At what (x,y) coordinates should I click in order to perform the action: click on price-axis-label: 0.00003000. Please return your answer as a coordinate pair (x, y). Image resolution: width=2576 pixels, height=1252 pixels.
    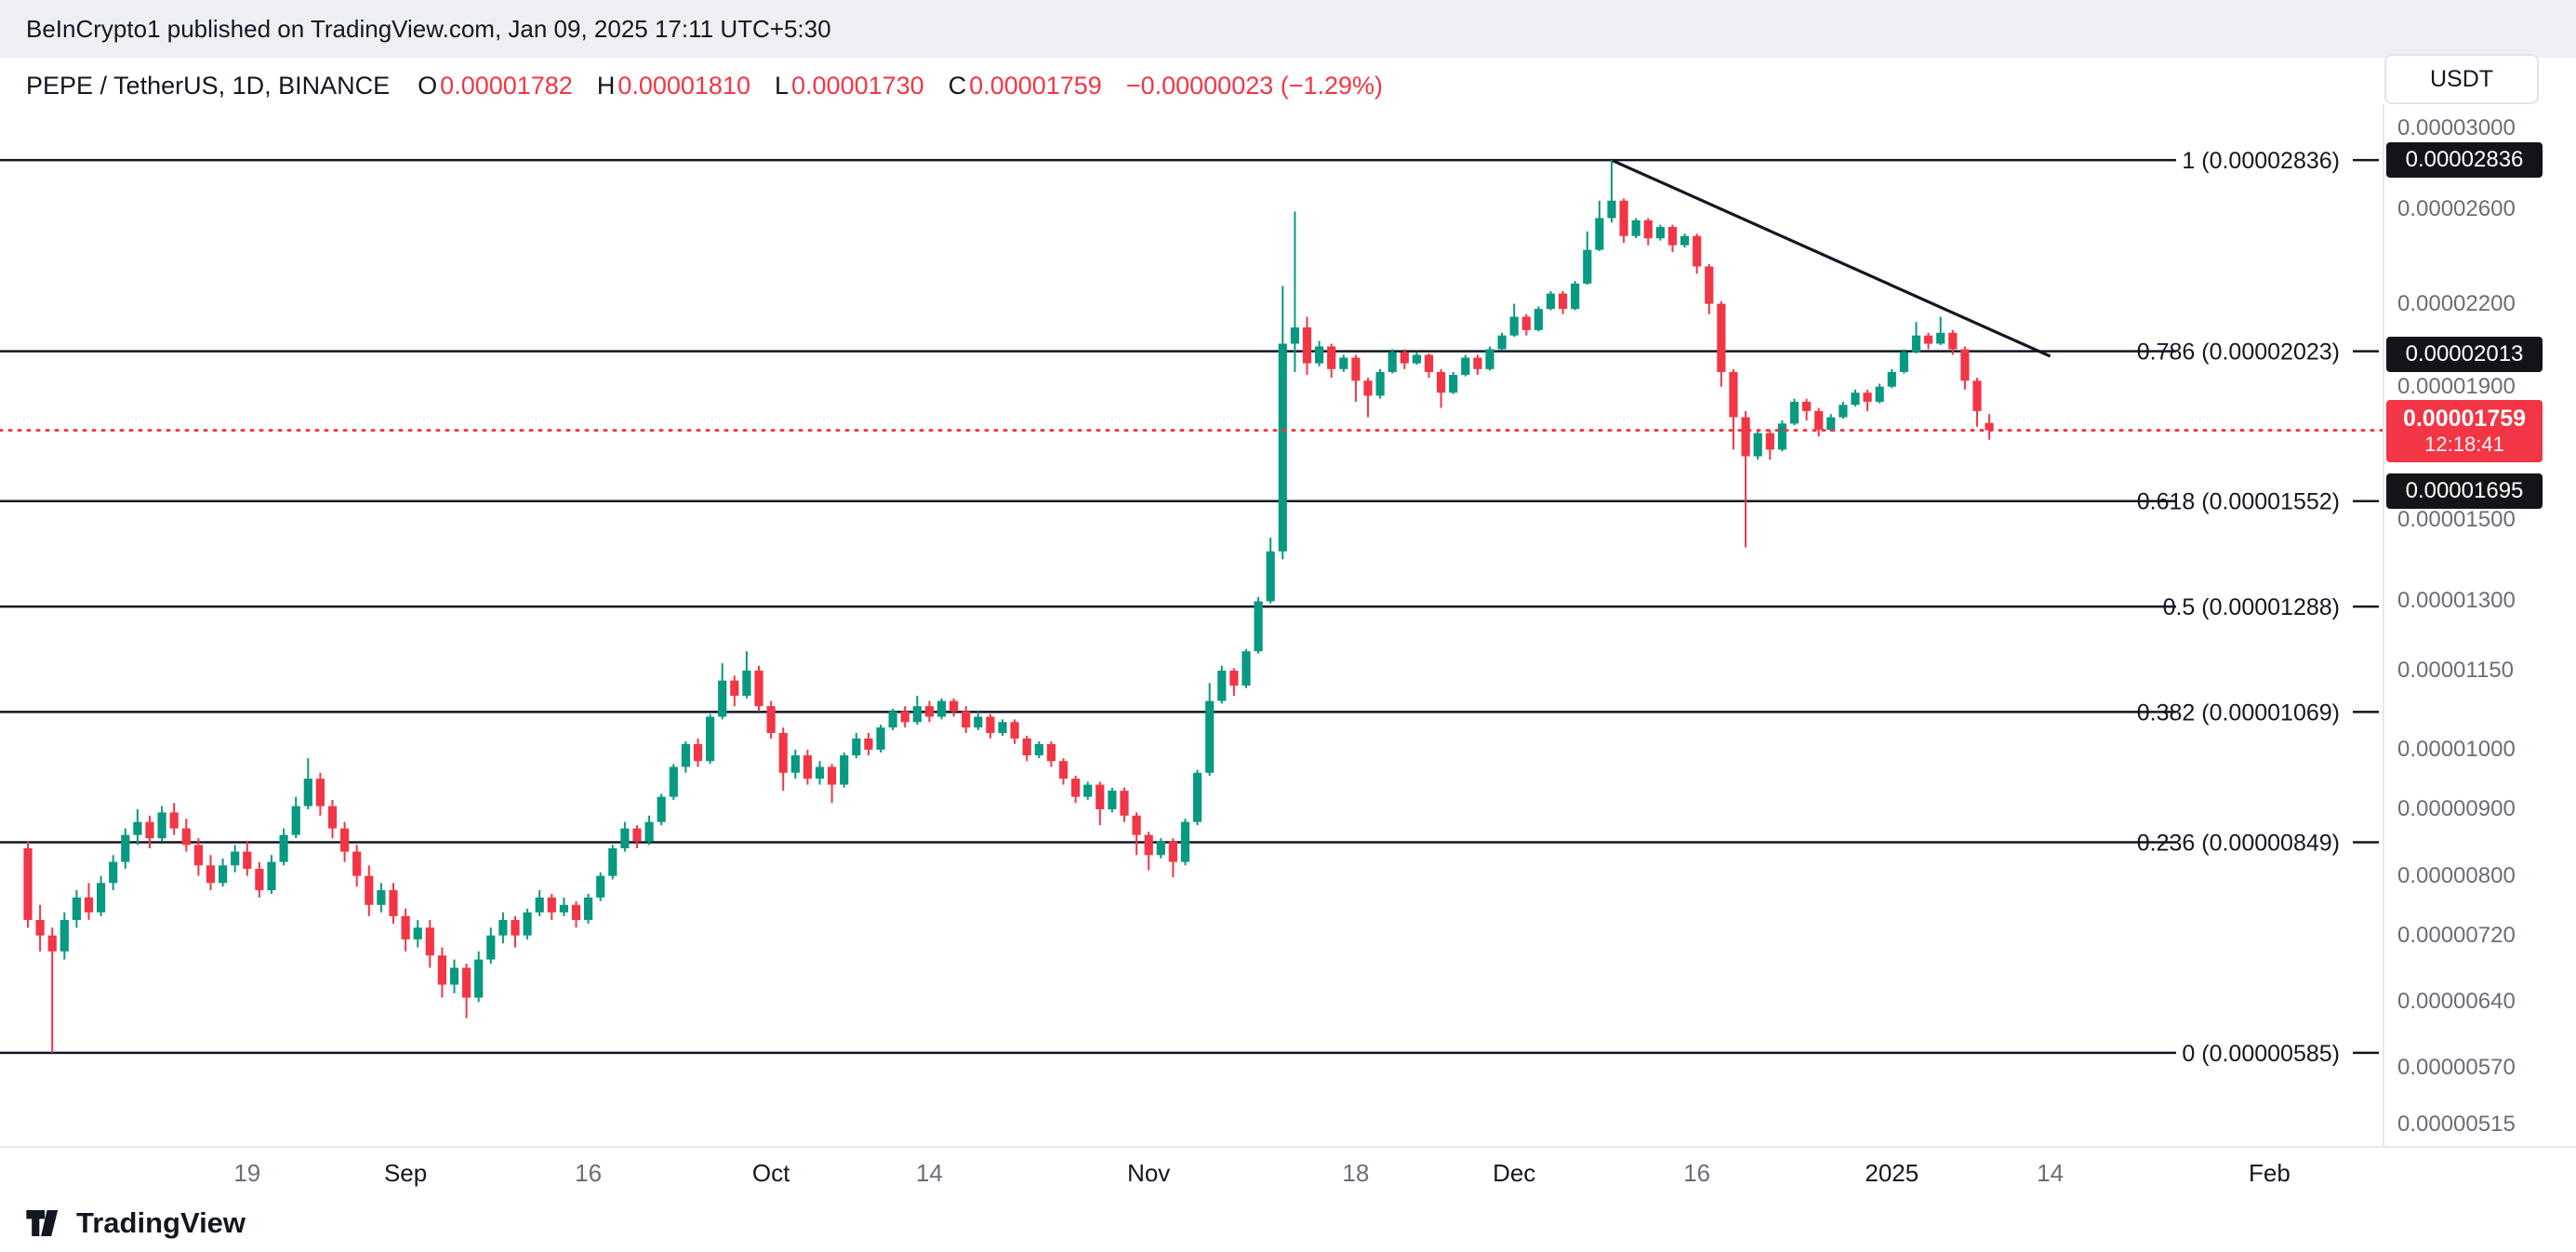
    Looking at the image, I should click on (2456, 127).